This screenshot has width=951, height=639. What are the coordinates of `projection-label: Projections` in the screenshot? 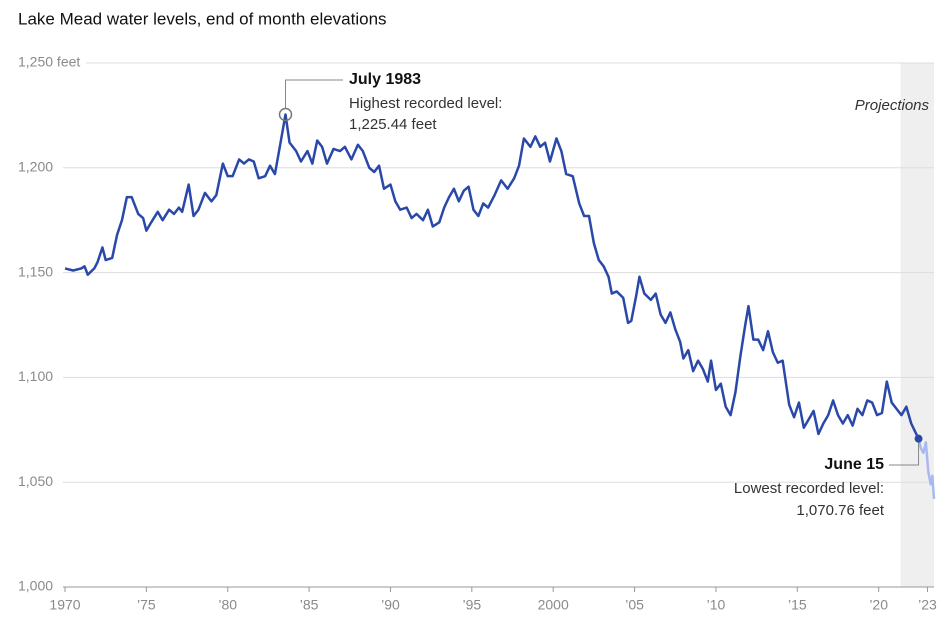 It's located at (892, 105).